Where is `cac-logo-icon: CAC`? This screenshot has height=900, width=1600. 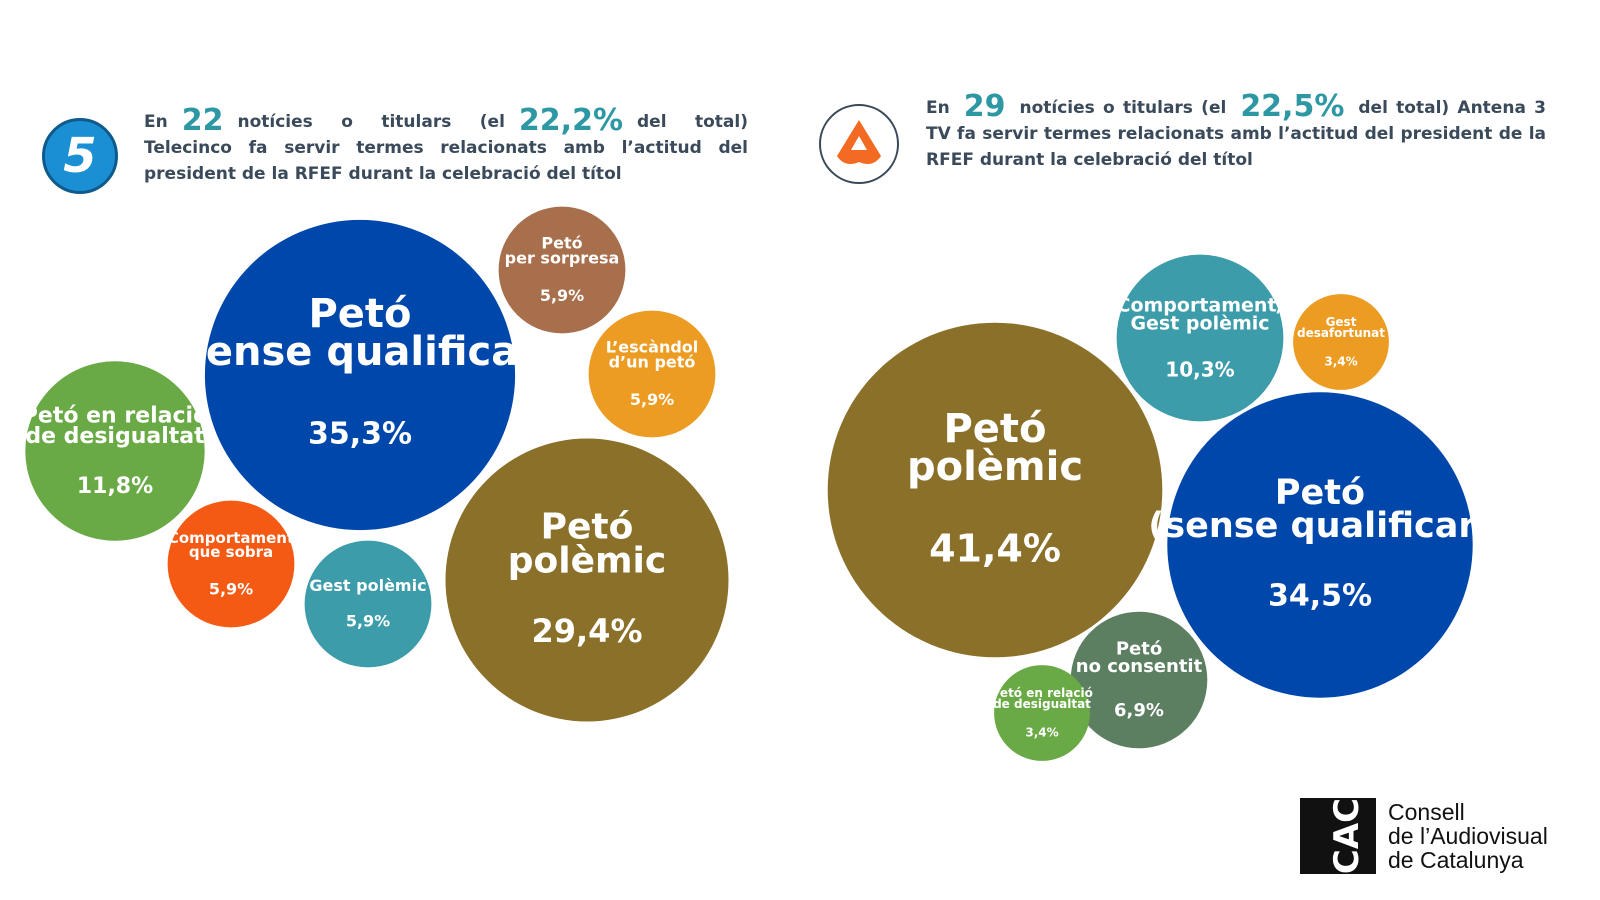
cac-logo-icon: CAC is located at coordinates (1338, 836).